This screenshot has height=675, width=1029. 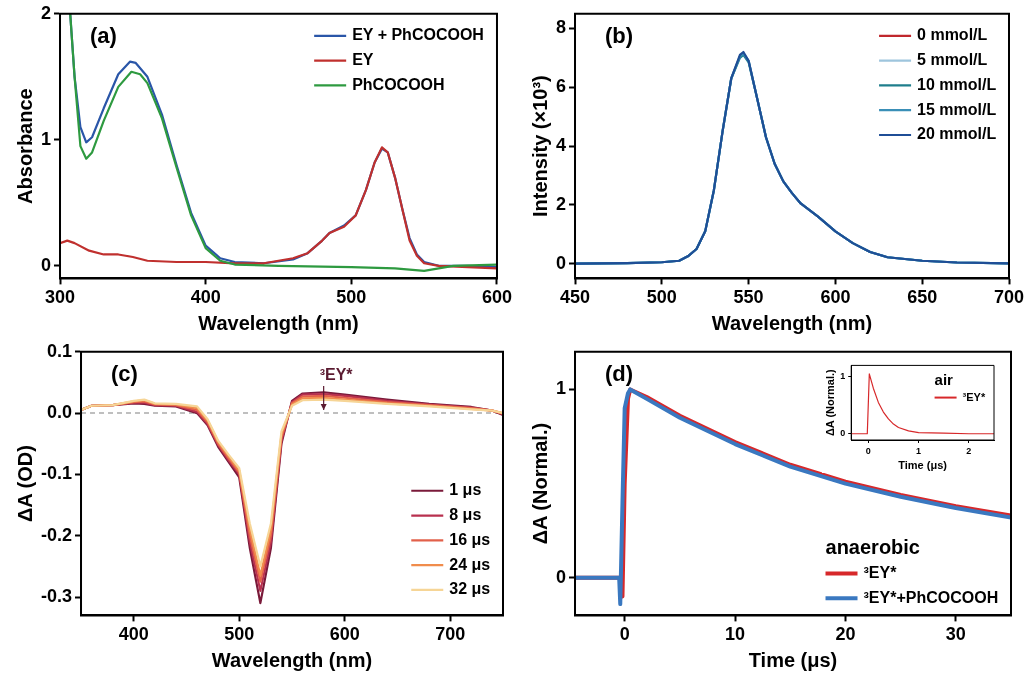 I want to click on y-axis-title: ΔA (OD), so click(x=24, y=484).